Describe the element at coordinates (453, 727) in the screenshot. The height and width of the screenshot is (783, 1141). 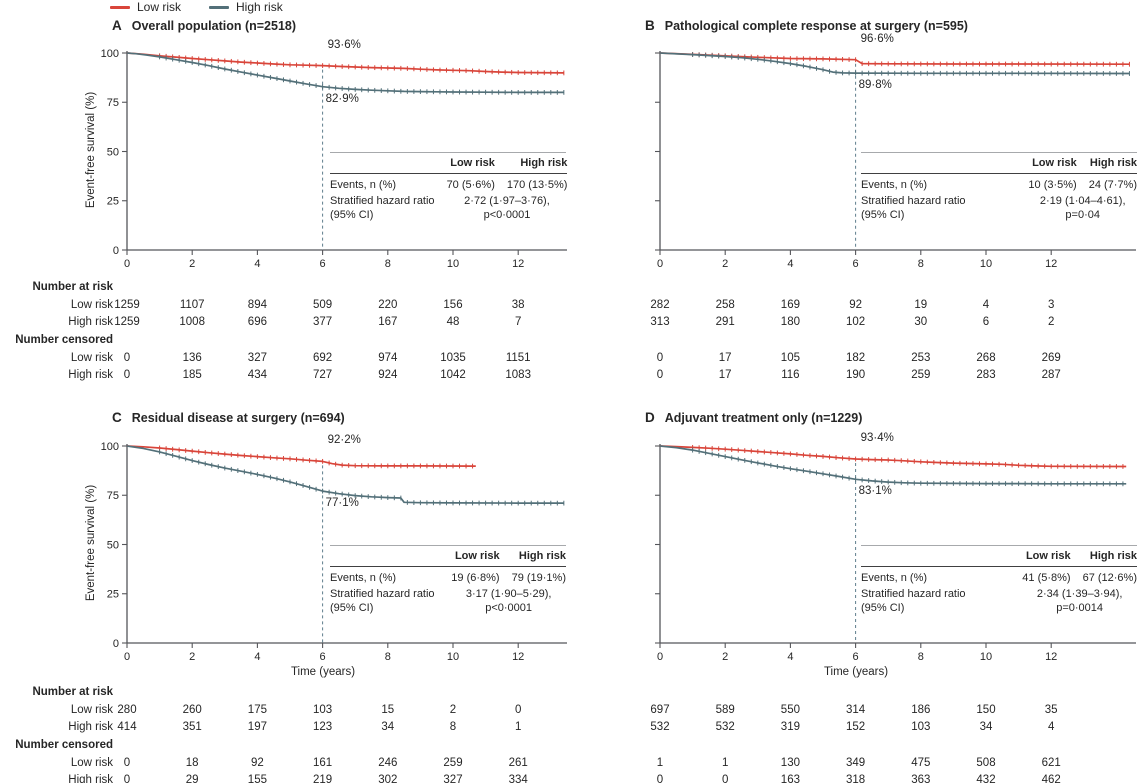
I see `risk-cell: 8` at that location.